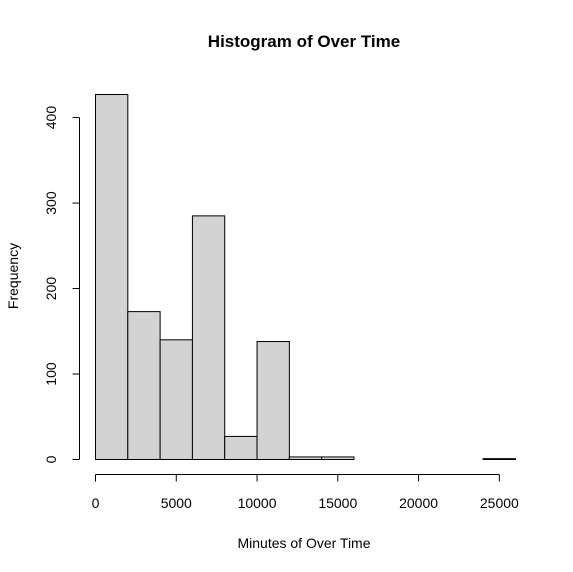 The width and height of the screenshot is (573, 572). What do you see at coordinates (51, 289) in the screenshot?
I see `y-tick-label: 200` at bounding box center [51, 289].